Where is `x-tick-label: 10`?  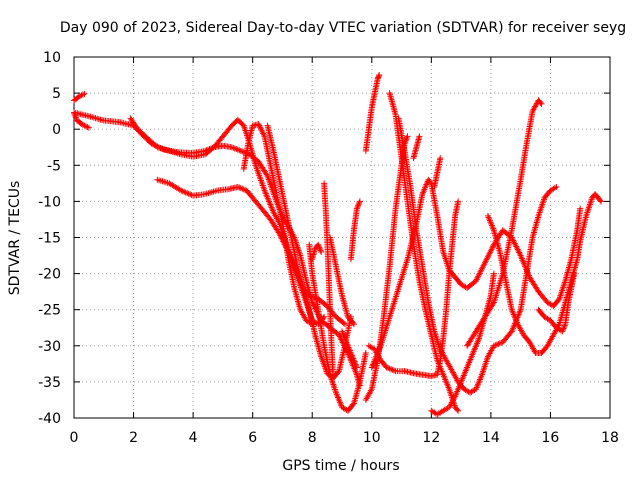
x-tick-label: 10 is located at coordinates (372, 438).